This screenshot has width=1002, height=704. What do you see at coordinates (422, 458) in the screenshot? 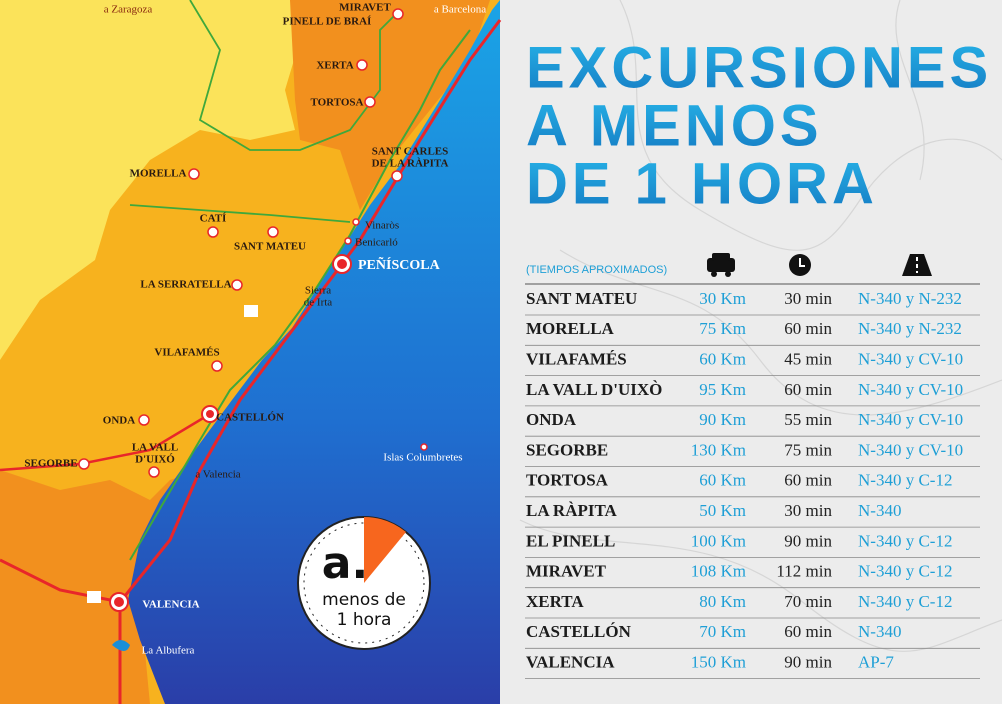
I see `map-label: Islas Columbretes` at bounding box center [422, 458].